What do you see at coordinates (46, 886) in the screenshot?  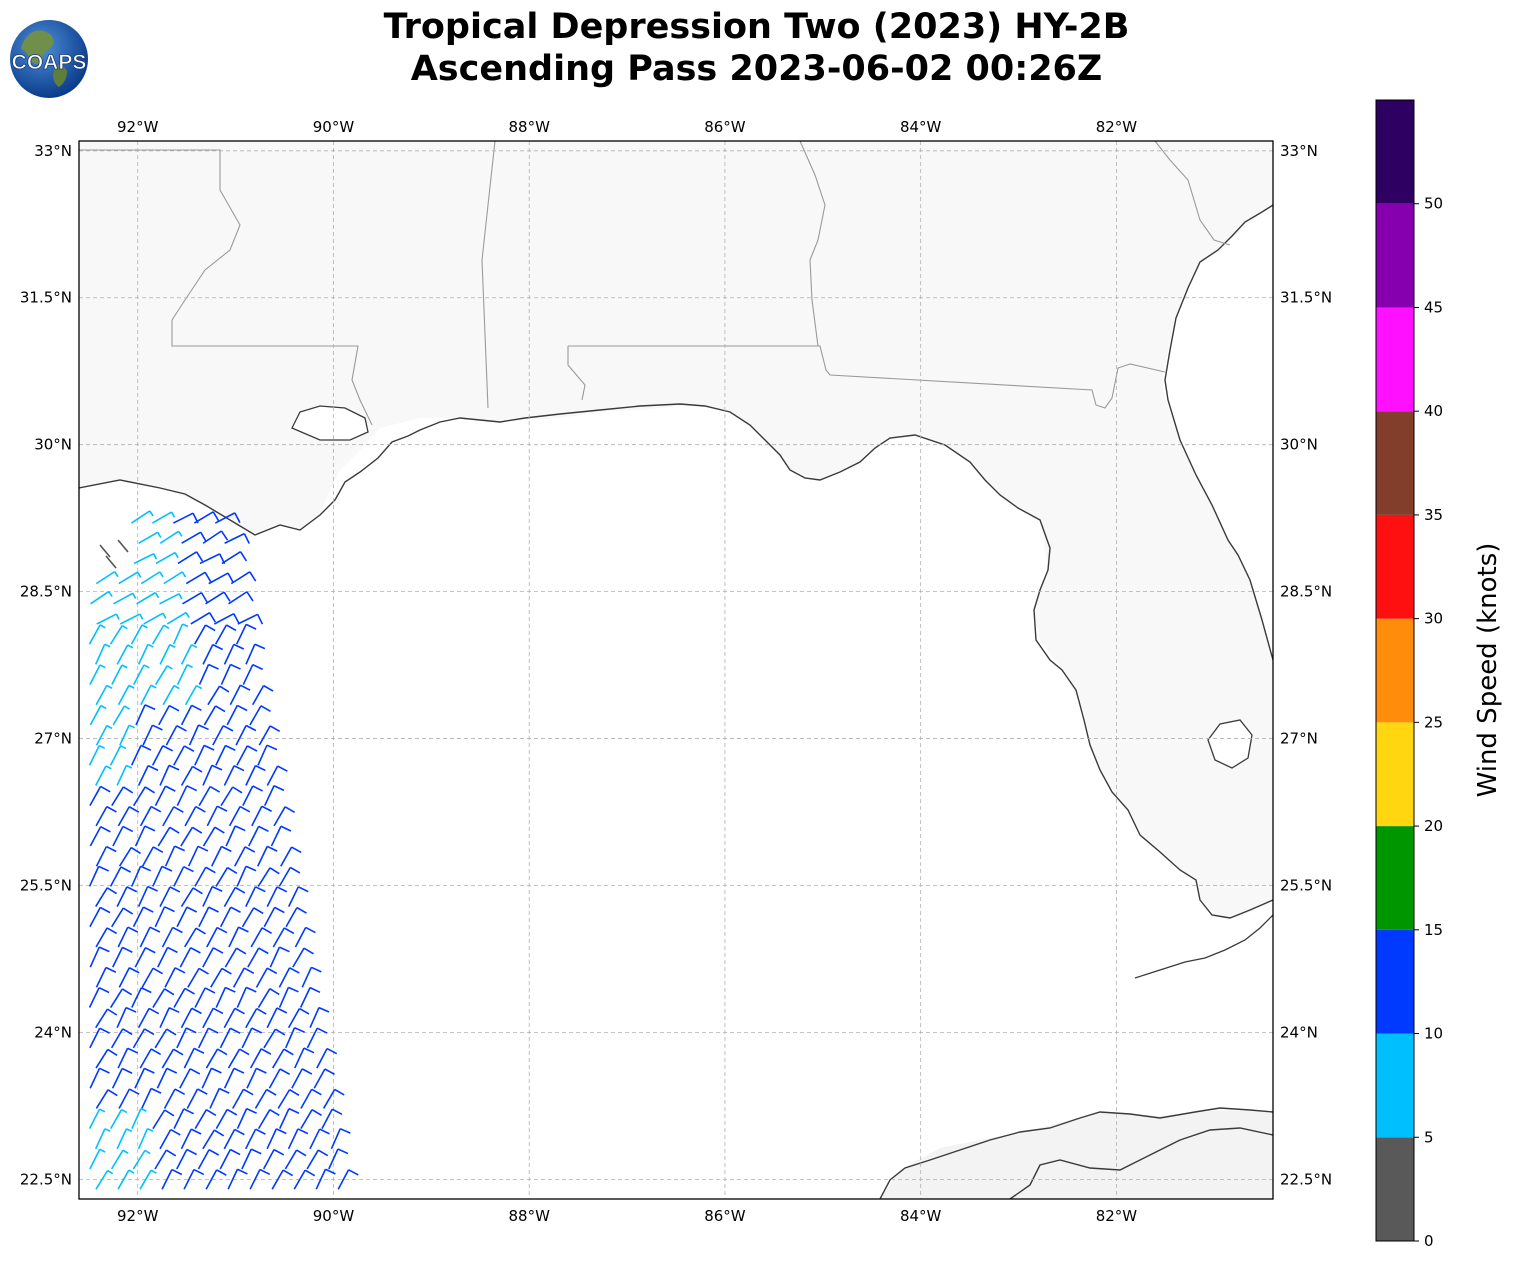 I see `lat-tick-label-left: 25.5°N` at bounding box center [46, 886].